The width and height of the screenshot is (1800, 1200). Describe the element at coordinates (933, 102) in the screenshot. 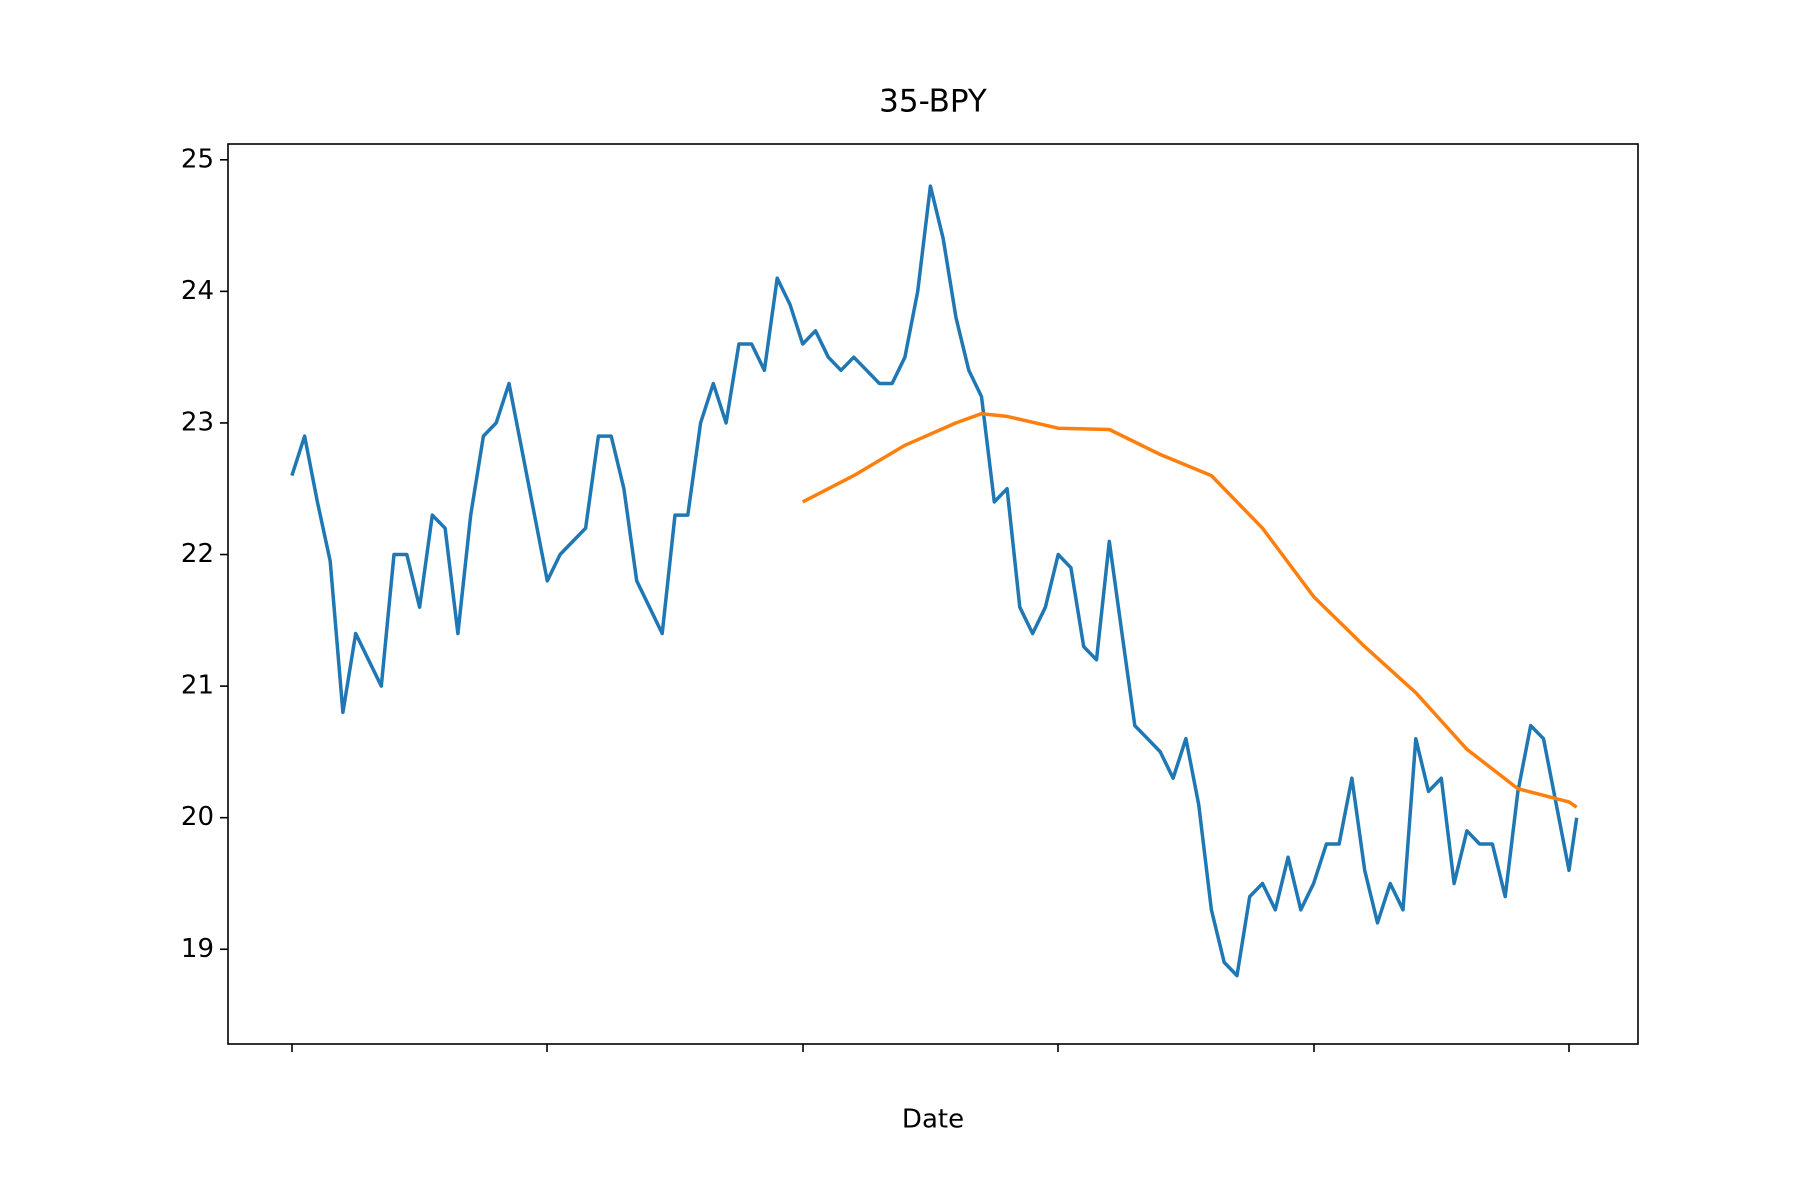

I see `chart-title: 35-BPY` at that location.